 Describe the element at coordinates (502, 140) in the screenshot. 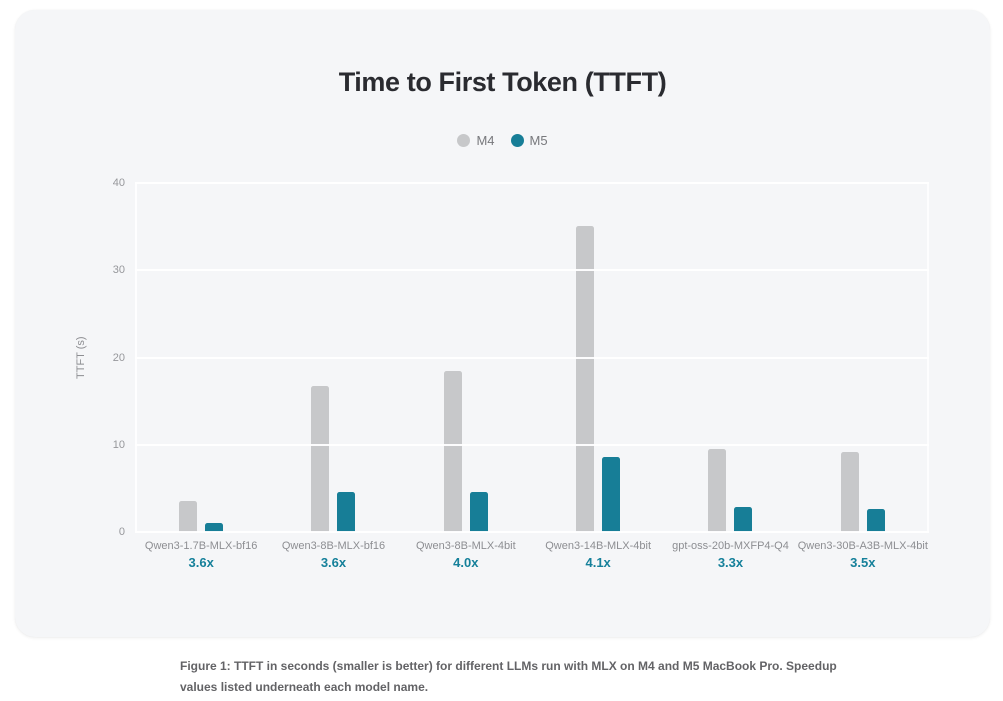

I see `chart-legend: M4 M5` at that location.